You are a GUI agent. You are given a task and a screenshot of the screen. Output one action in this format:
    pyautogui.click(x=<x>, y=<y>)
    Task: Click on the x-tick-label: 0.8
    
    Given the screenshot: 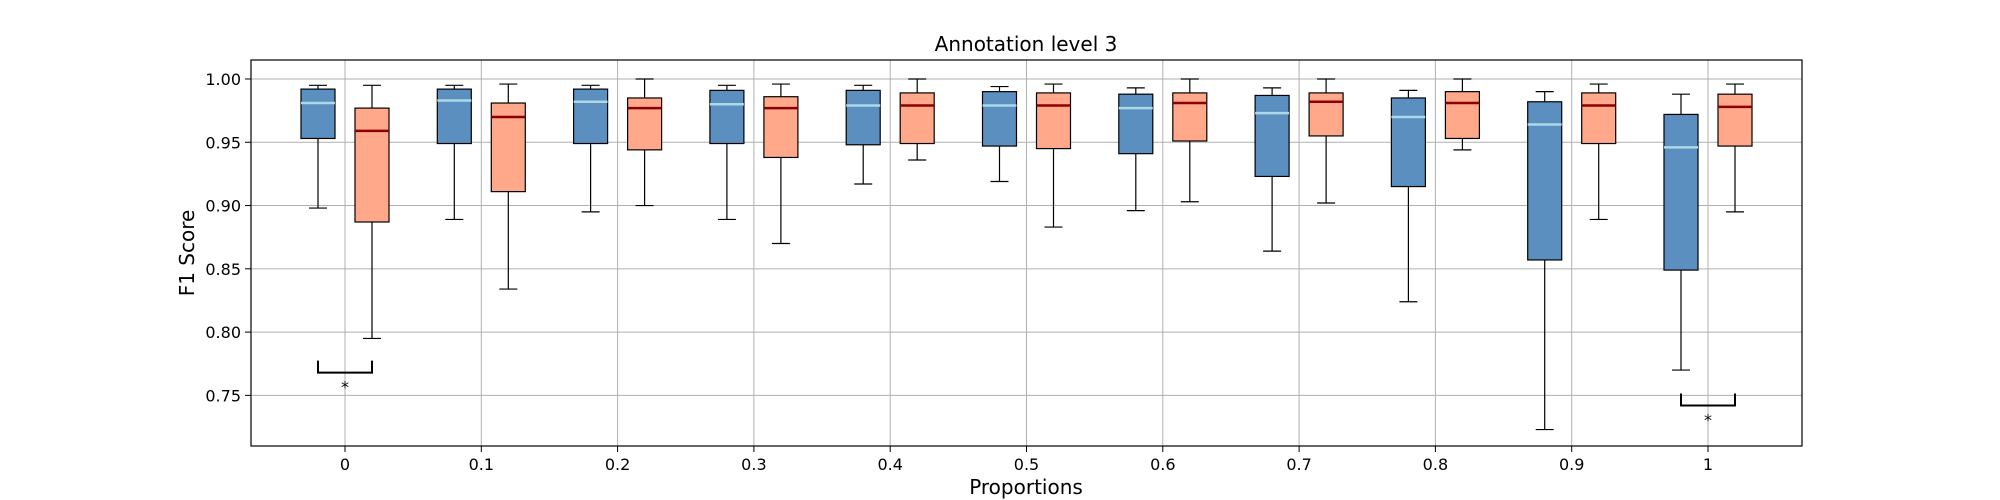 What is the action you would take?
    pyautogui.click(x=1435, y=464)
    